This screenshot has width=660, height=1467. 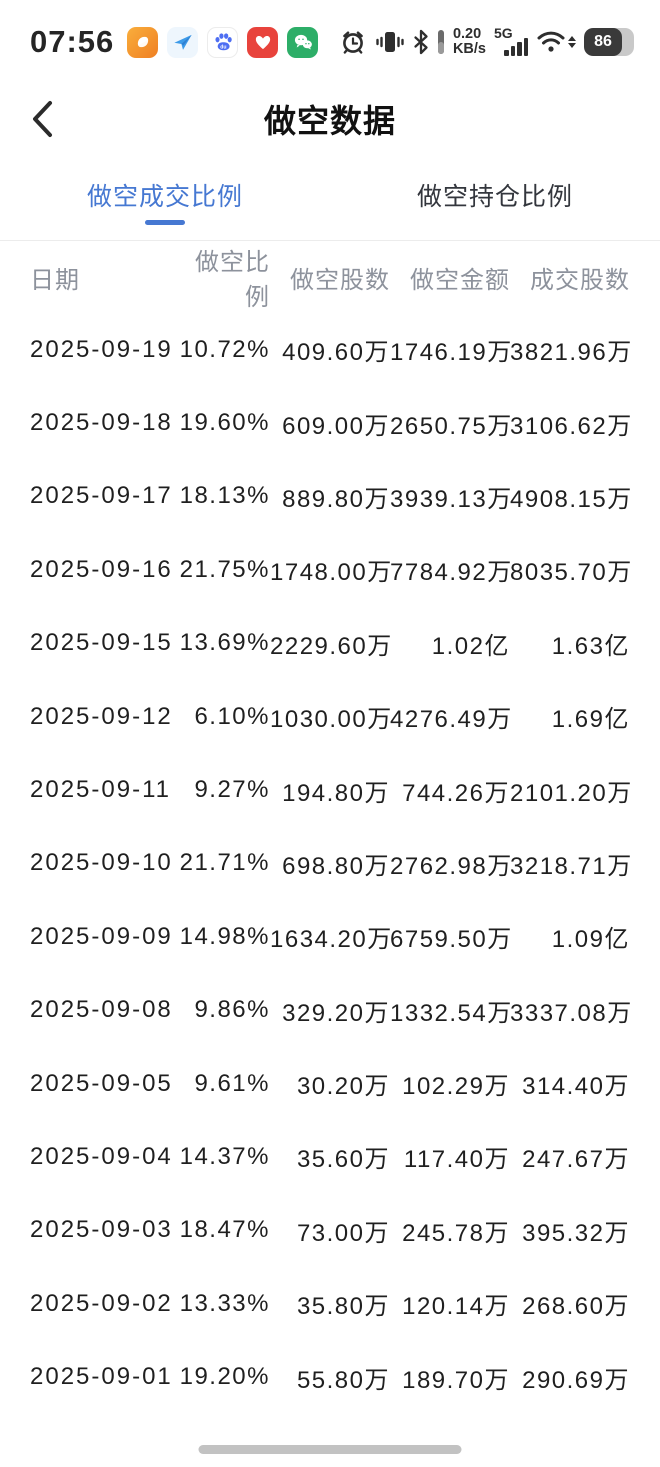 I want to click on cell-short_ratio: 6.10%, so click(x=232, y=716).